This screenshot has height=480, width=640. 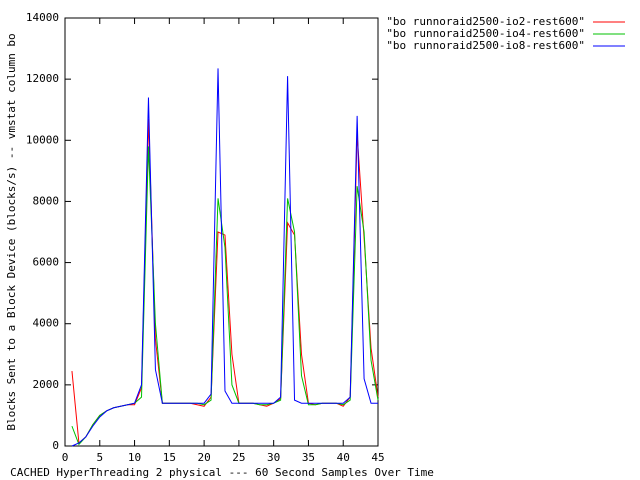 I want to click on x-tick-label: 25, so click(x=238, y=457).